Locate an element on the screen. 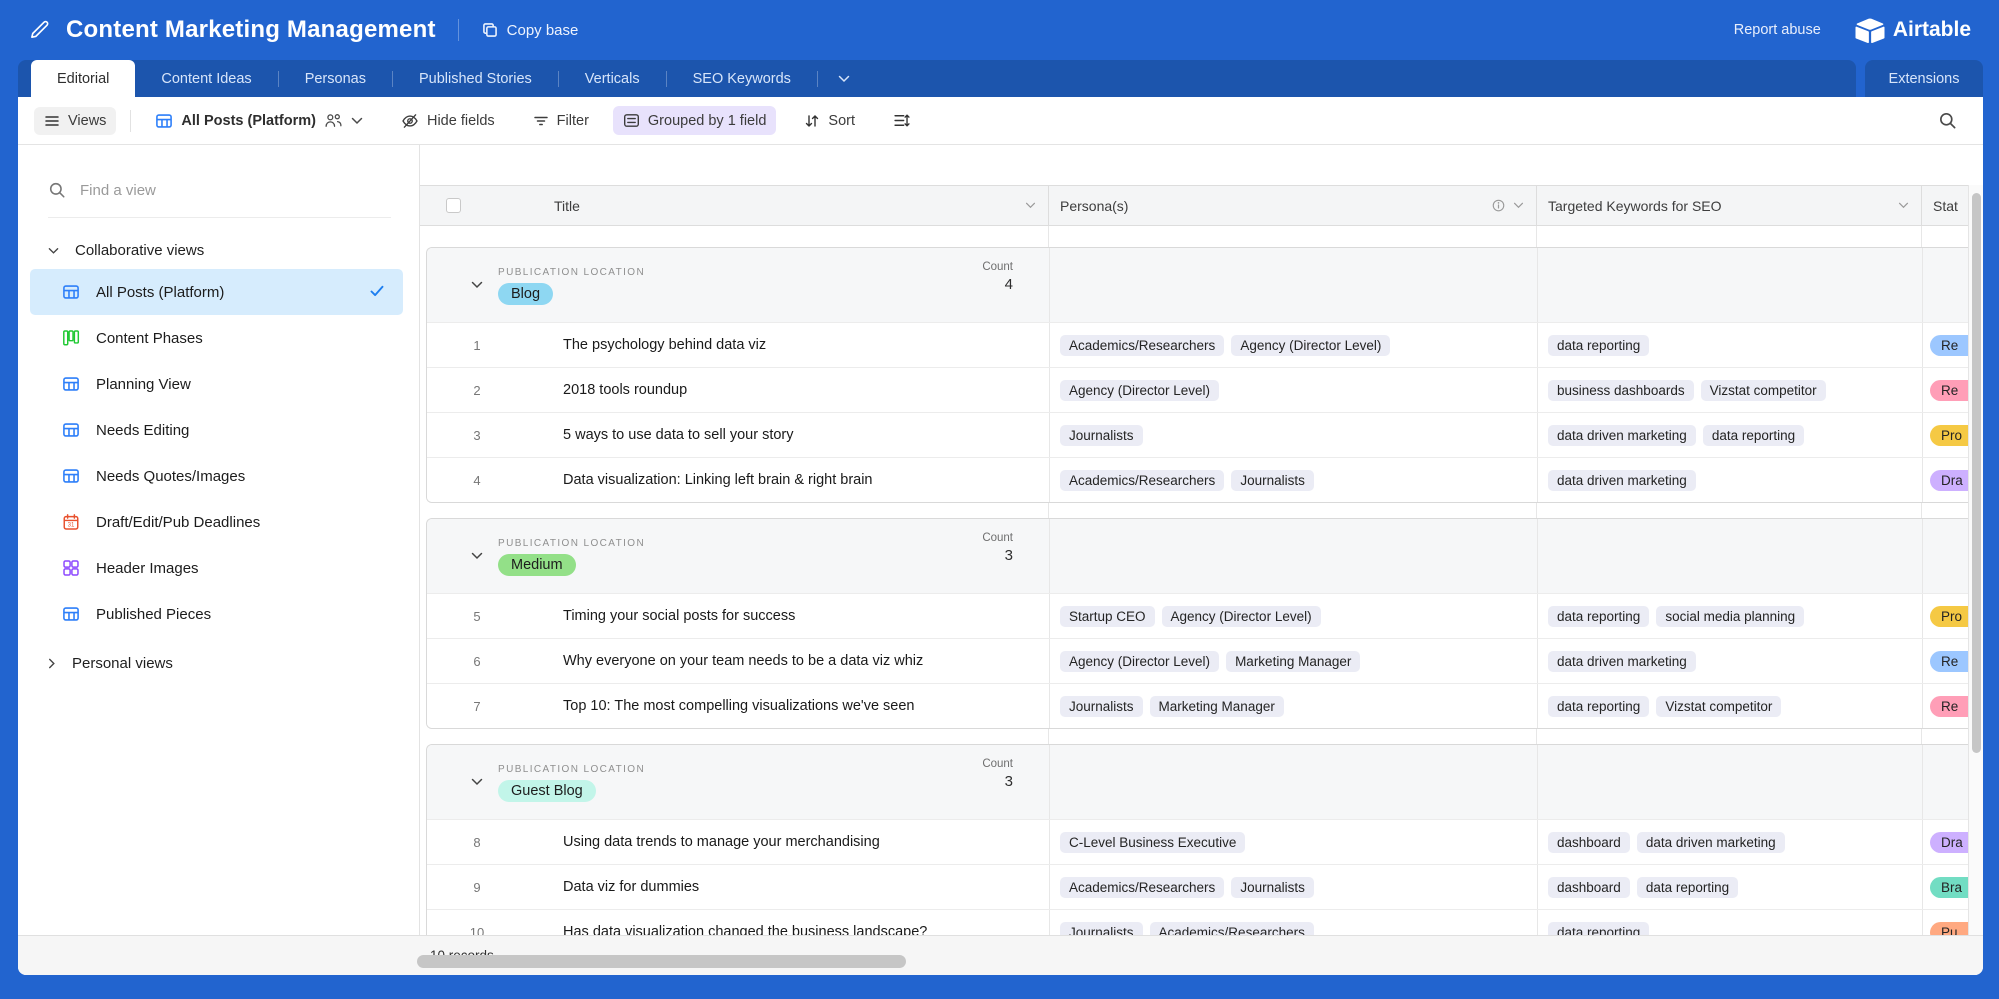 The height and width of the screenshot is (999, 1999). keywords-cell: dashboard data driven marketing is located at coordinates (1729, 842).